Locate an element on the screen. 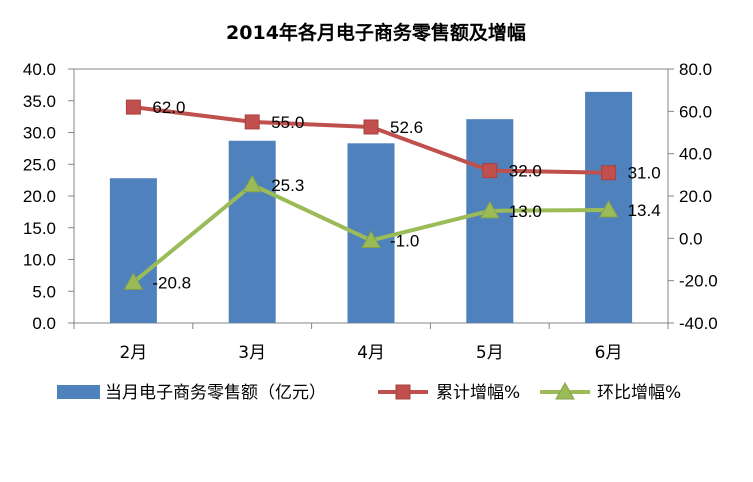 The width and height of the screenshot is (753, 482). line-series is located at coordinates (371, 140).